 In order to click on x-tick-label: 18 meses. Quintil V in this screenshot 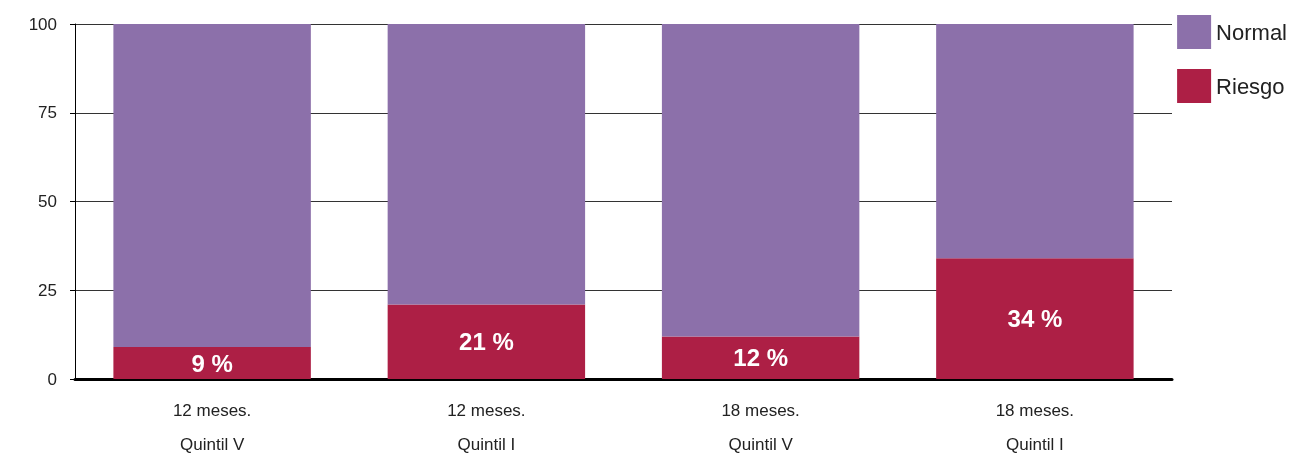, I will do `click(760, 427)`.